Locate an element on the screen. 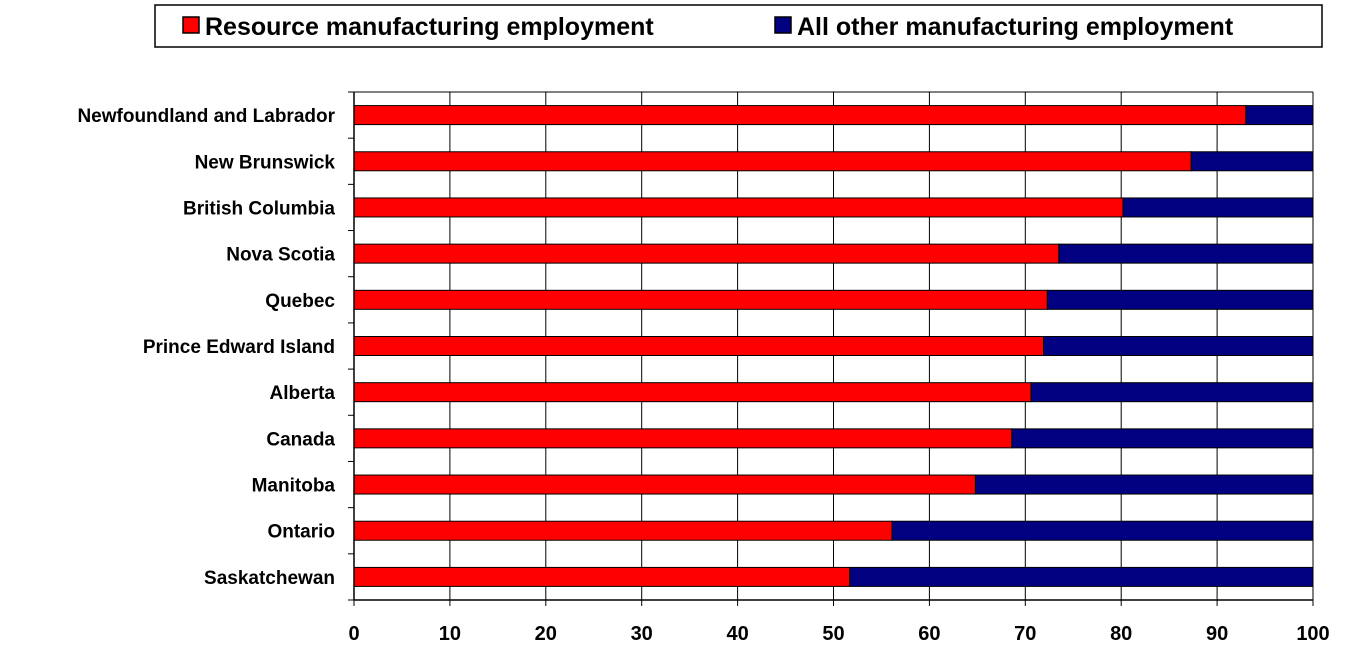  legend-box is located at coordinates (738, 26).